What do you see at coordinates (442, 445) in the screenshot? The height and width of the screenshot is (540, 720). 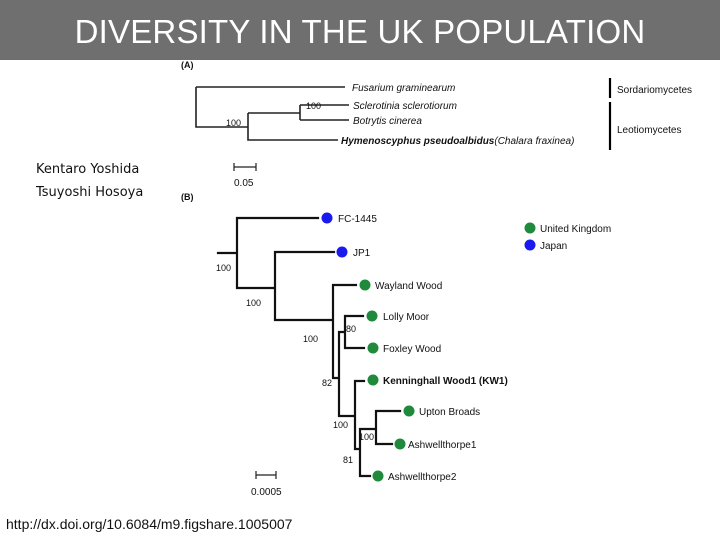 I see `isolate-label: Ashwellthorpe1` at bounding box center [442, 445].